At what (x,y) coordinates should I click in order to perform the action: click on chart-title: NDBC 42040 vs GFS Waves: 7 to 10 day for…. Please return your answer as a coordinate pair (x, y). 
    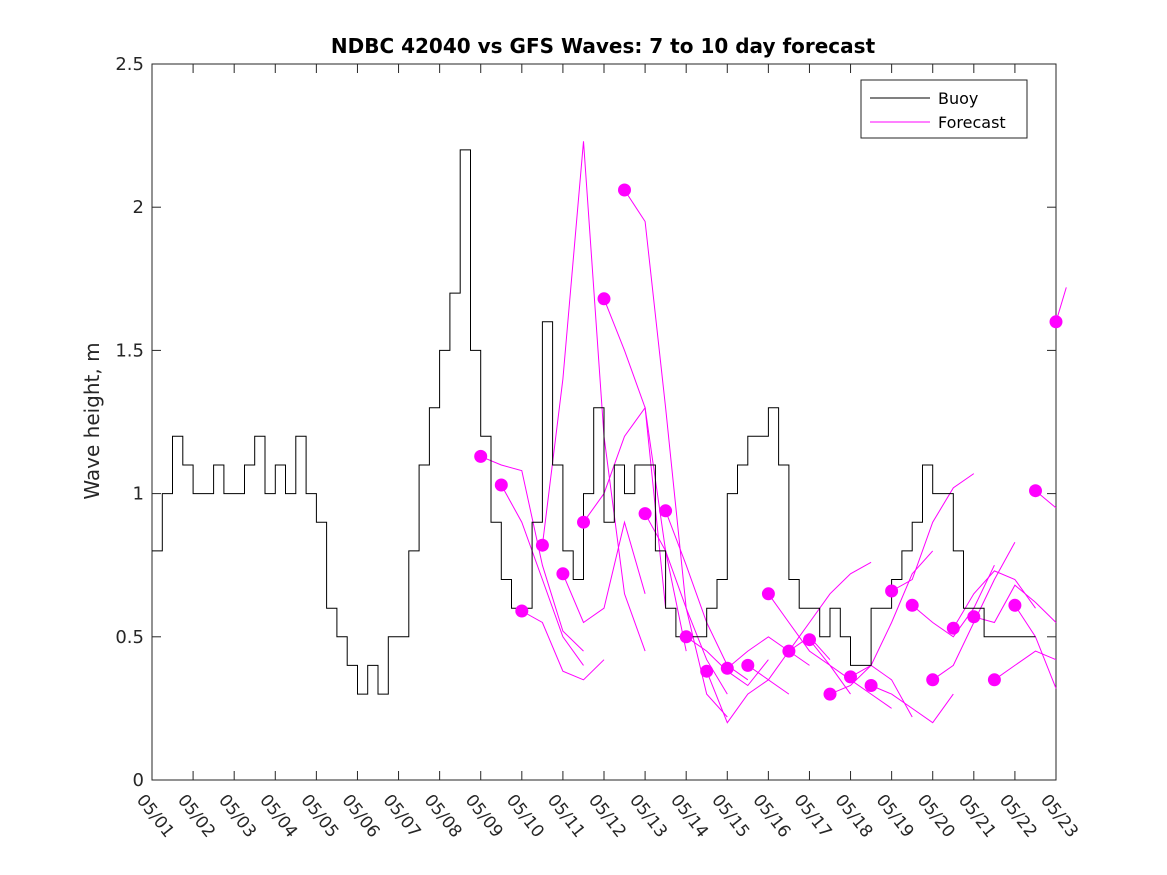
    Looking at the image, I should click on (603, 46).